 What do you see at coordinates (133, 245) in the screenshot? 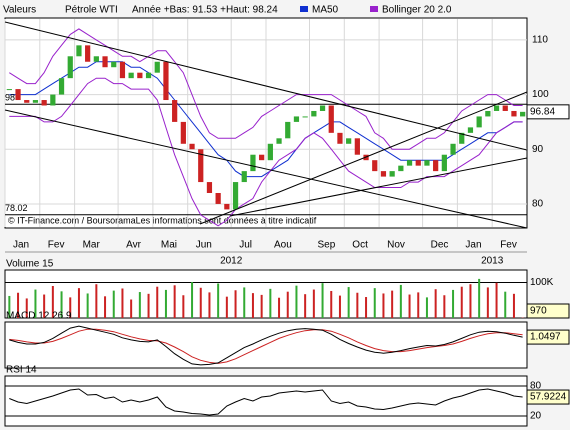
I see `x-tick-label: Avr` at bounding box center [133, 245].